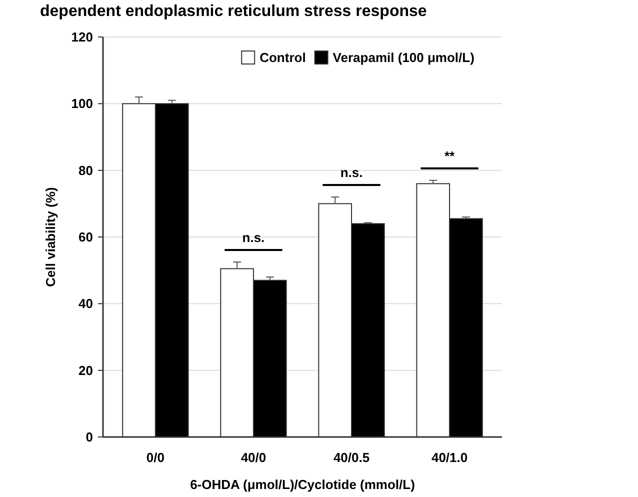  What do you see at coordinates (233, 11) in the screenshot?
I see `chart-title: dependent endoplasmic reticulum stress response` at bounding box center [233, 11].